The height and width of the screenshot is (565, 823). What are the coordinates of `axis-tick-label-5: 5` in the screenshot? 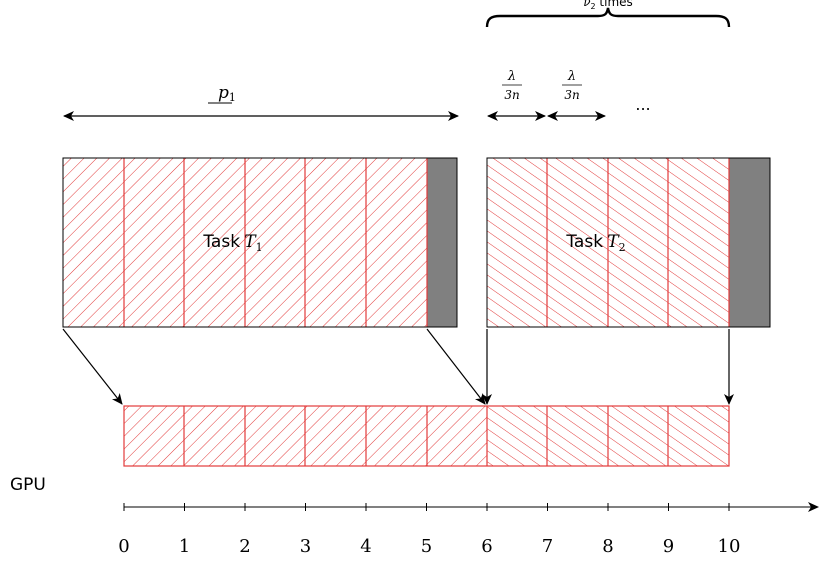 It's located at (426, 546).